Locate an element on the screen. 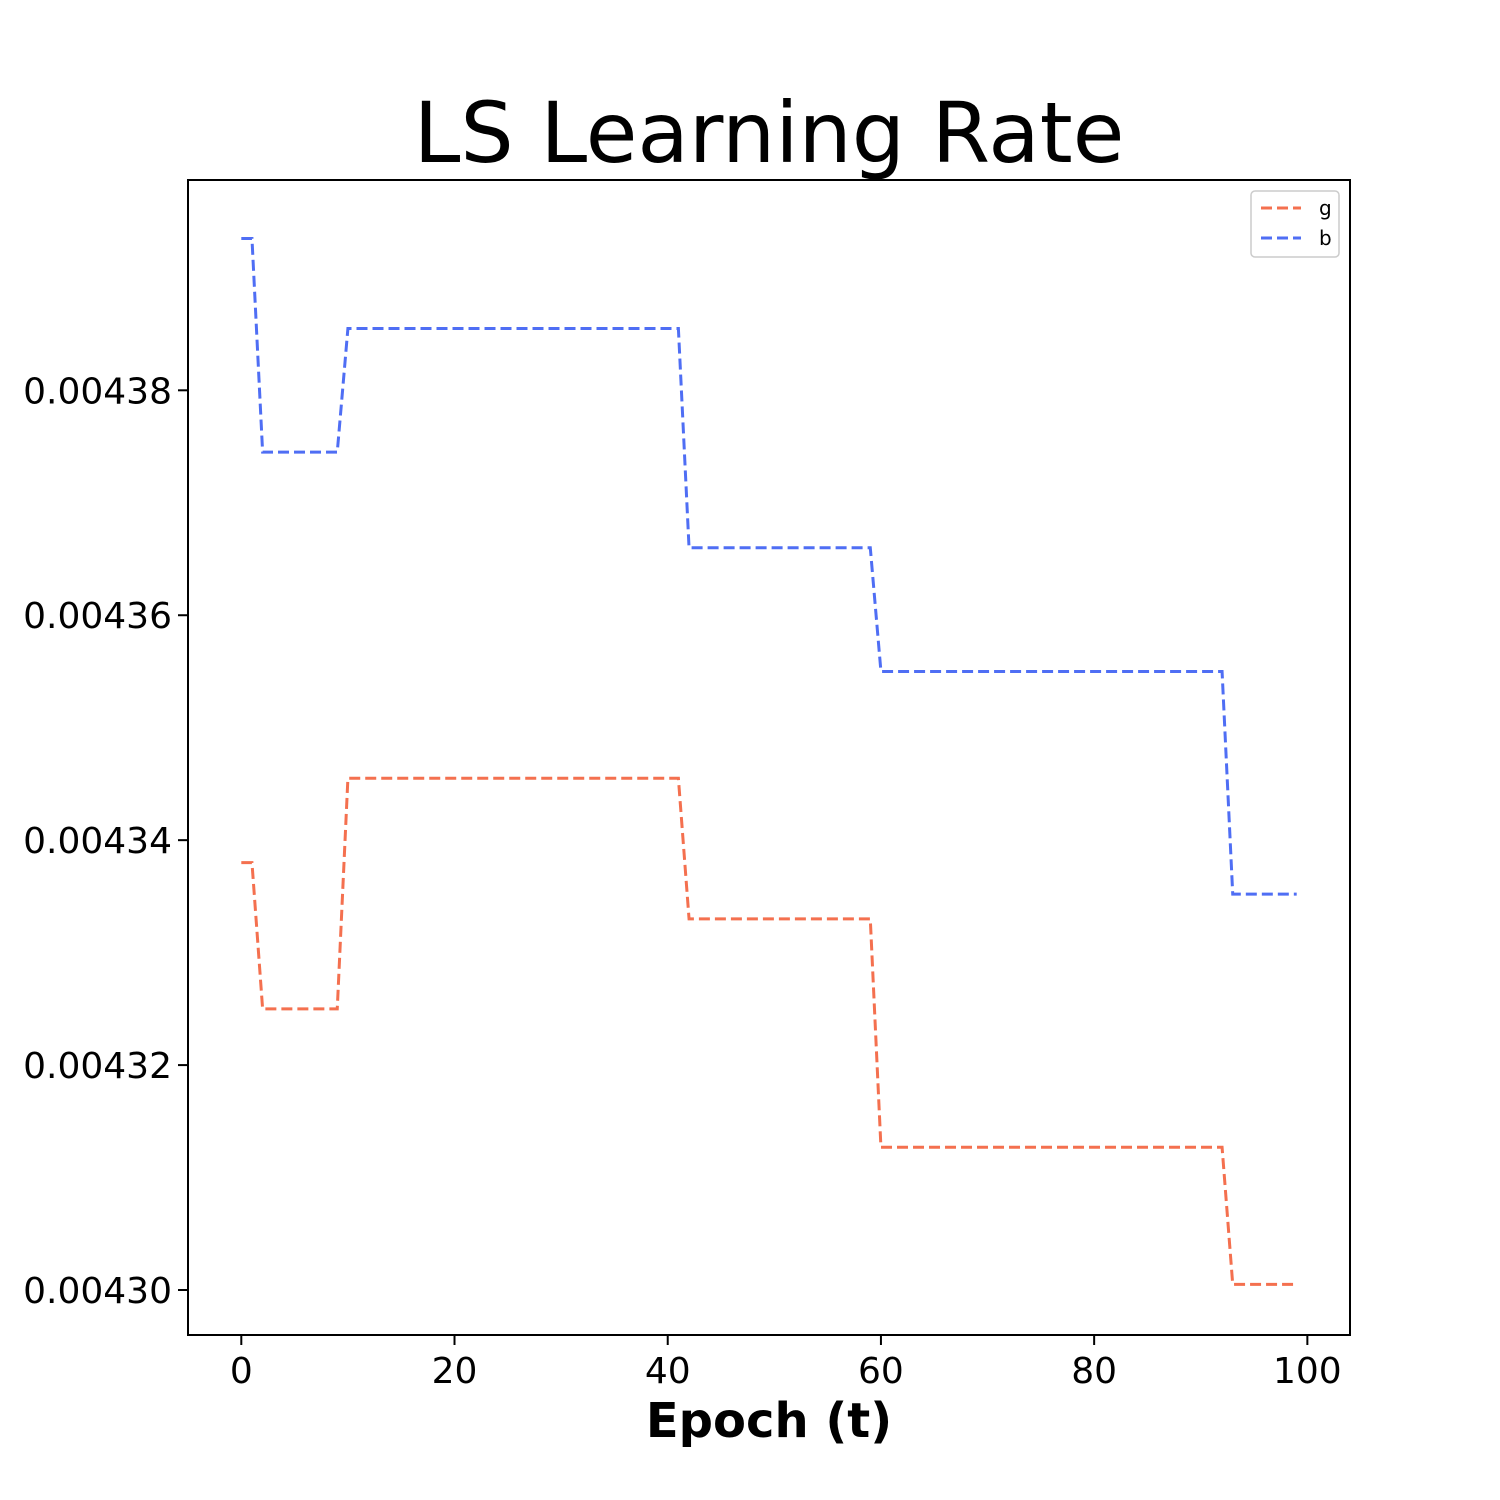 Image resolution: width=1500 pixels, height=1500 pixels. x-tick-label: 0 is located at coordinates (241, 1371).